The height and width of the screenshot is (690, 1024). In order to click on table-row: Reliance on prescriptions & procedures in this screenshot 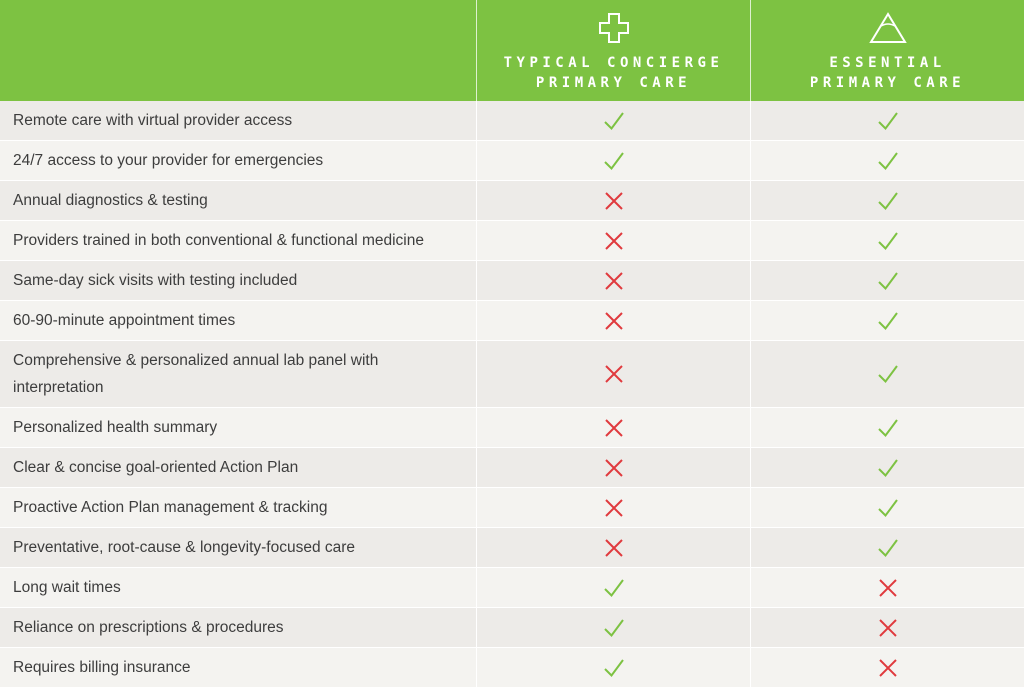, I will do `click(512, 628)`.